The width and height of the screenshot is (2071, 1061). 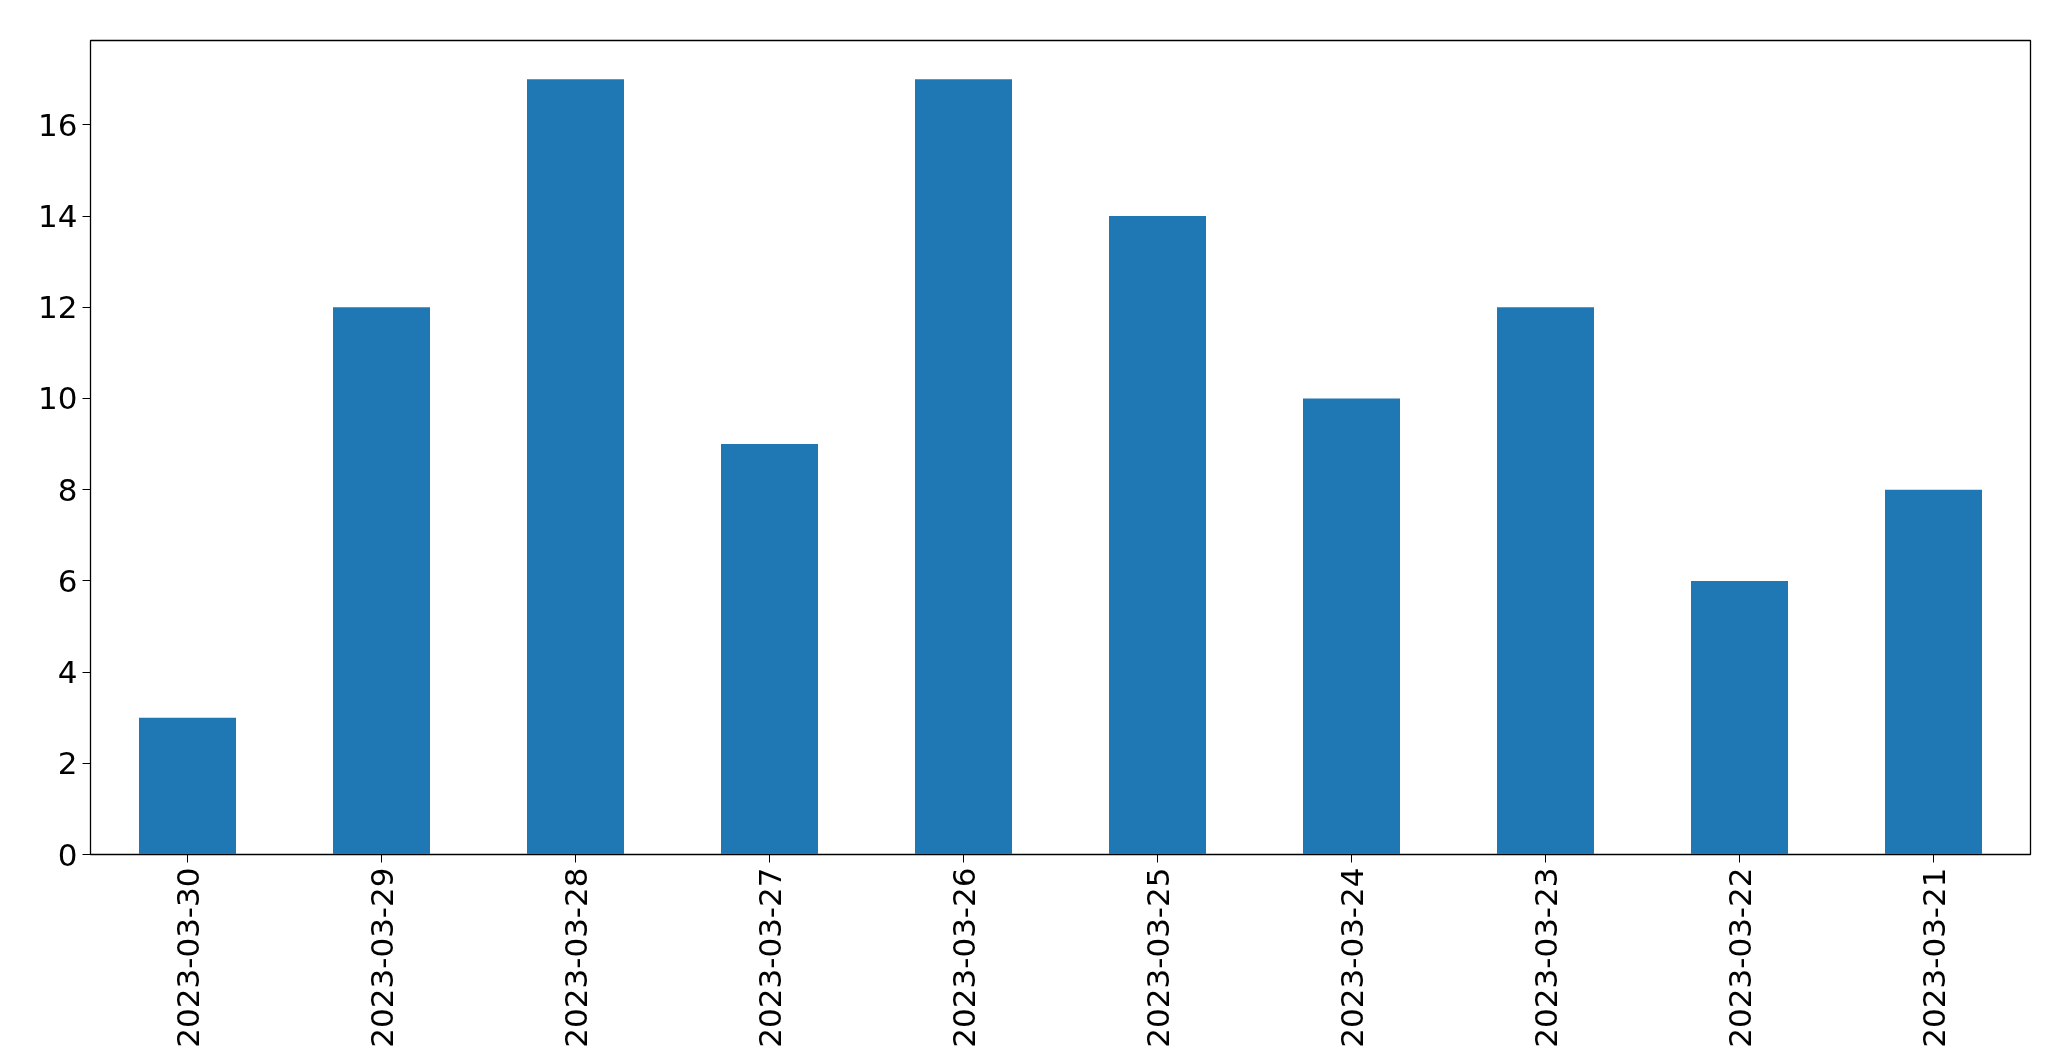 I want to click on x-tick-label: 2023-03-29, so click(x=381, y=957).